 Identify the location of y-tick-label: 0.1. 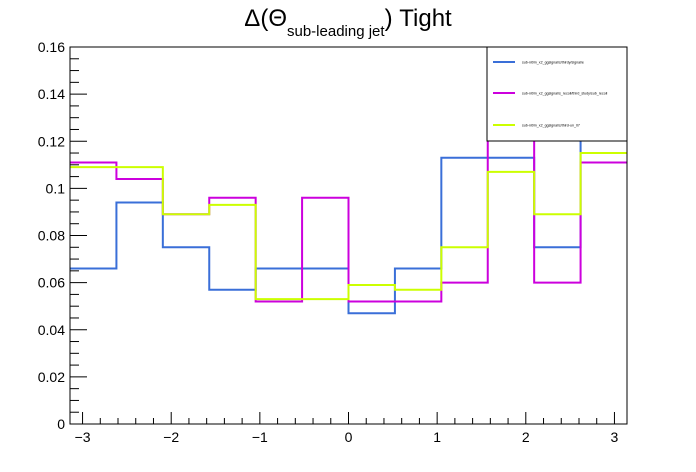
(56, 188).